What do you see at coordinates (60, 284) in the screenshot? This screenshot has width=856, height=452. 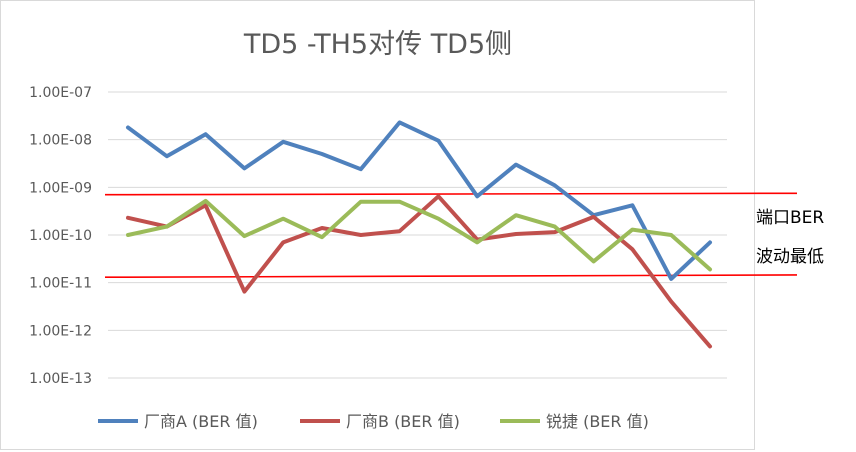 I see `y-tick-label: 1.00E-11` at bounding box center [60, 284].